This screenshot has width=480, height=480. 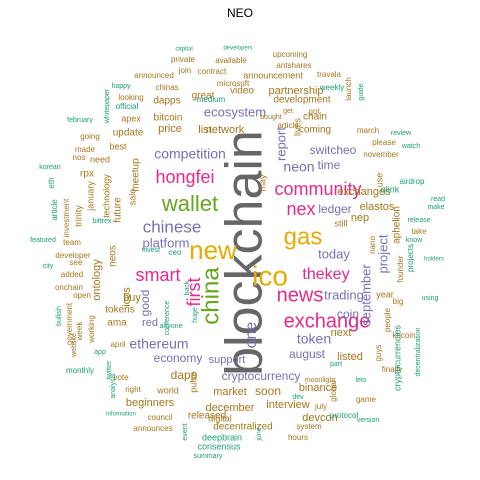 I want to click on cloud-word: binance, so click(x=318, y=388).